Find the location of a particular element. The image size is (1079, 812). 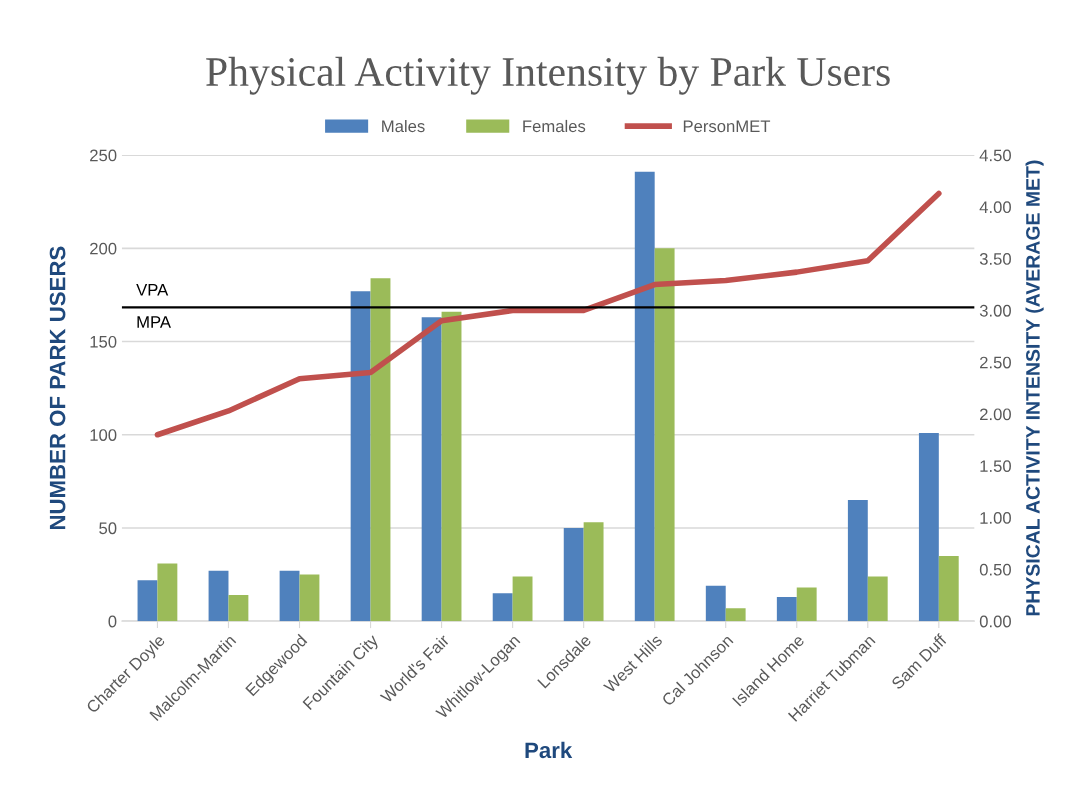

y2-tick-label: 4.50 is located at coordinates (995, 155).